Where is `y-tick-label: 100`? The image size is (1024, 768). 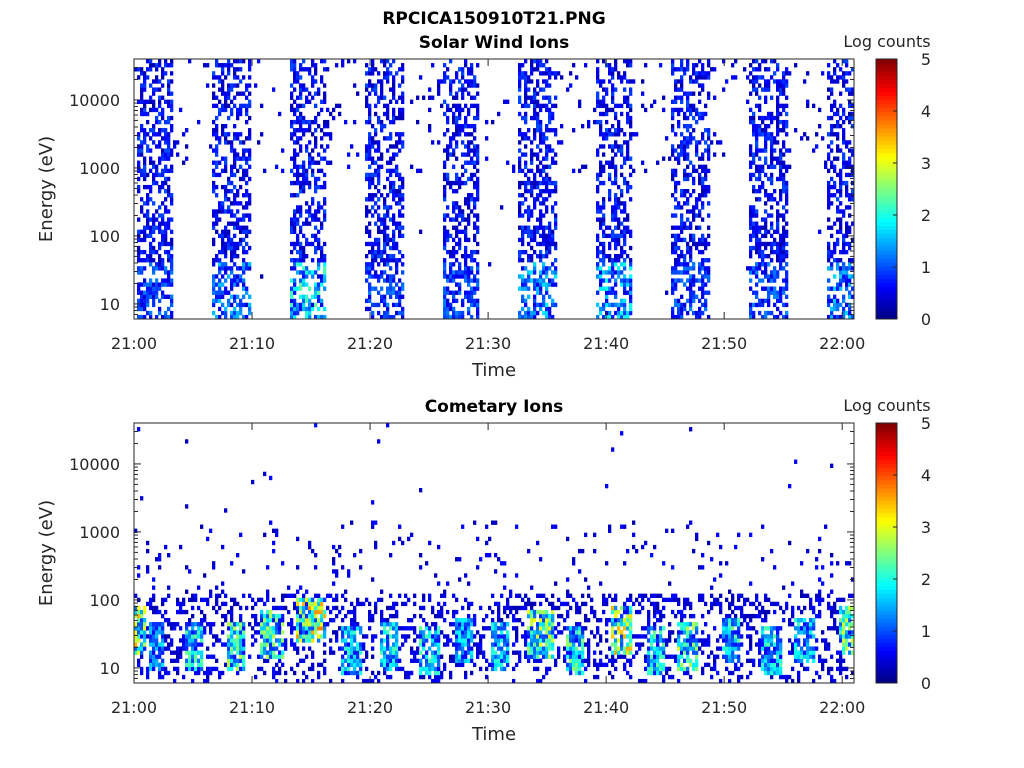 y-tick-label: 100 is located at coordinates (104, 236).